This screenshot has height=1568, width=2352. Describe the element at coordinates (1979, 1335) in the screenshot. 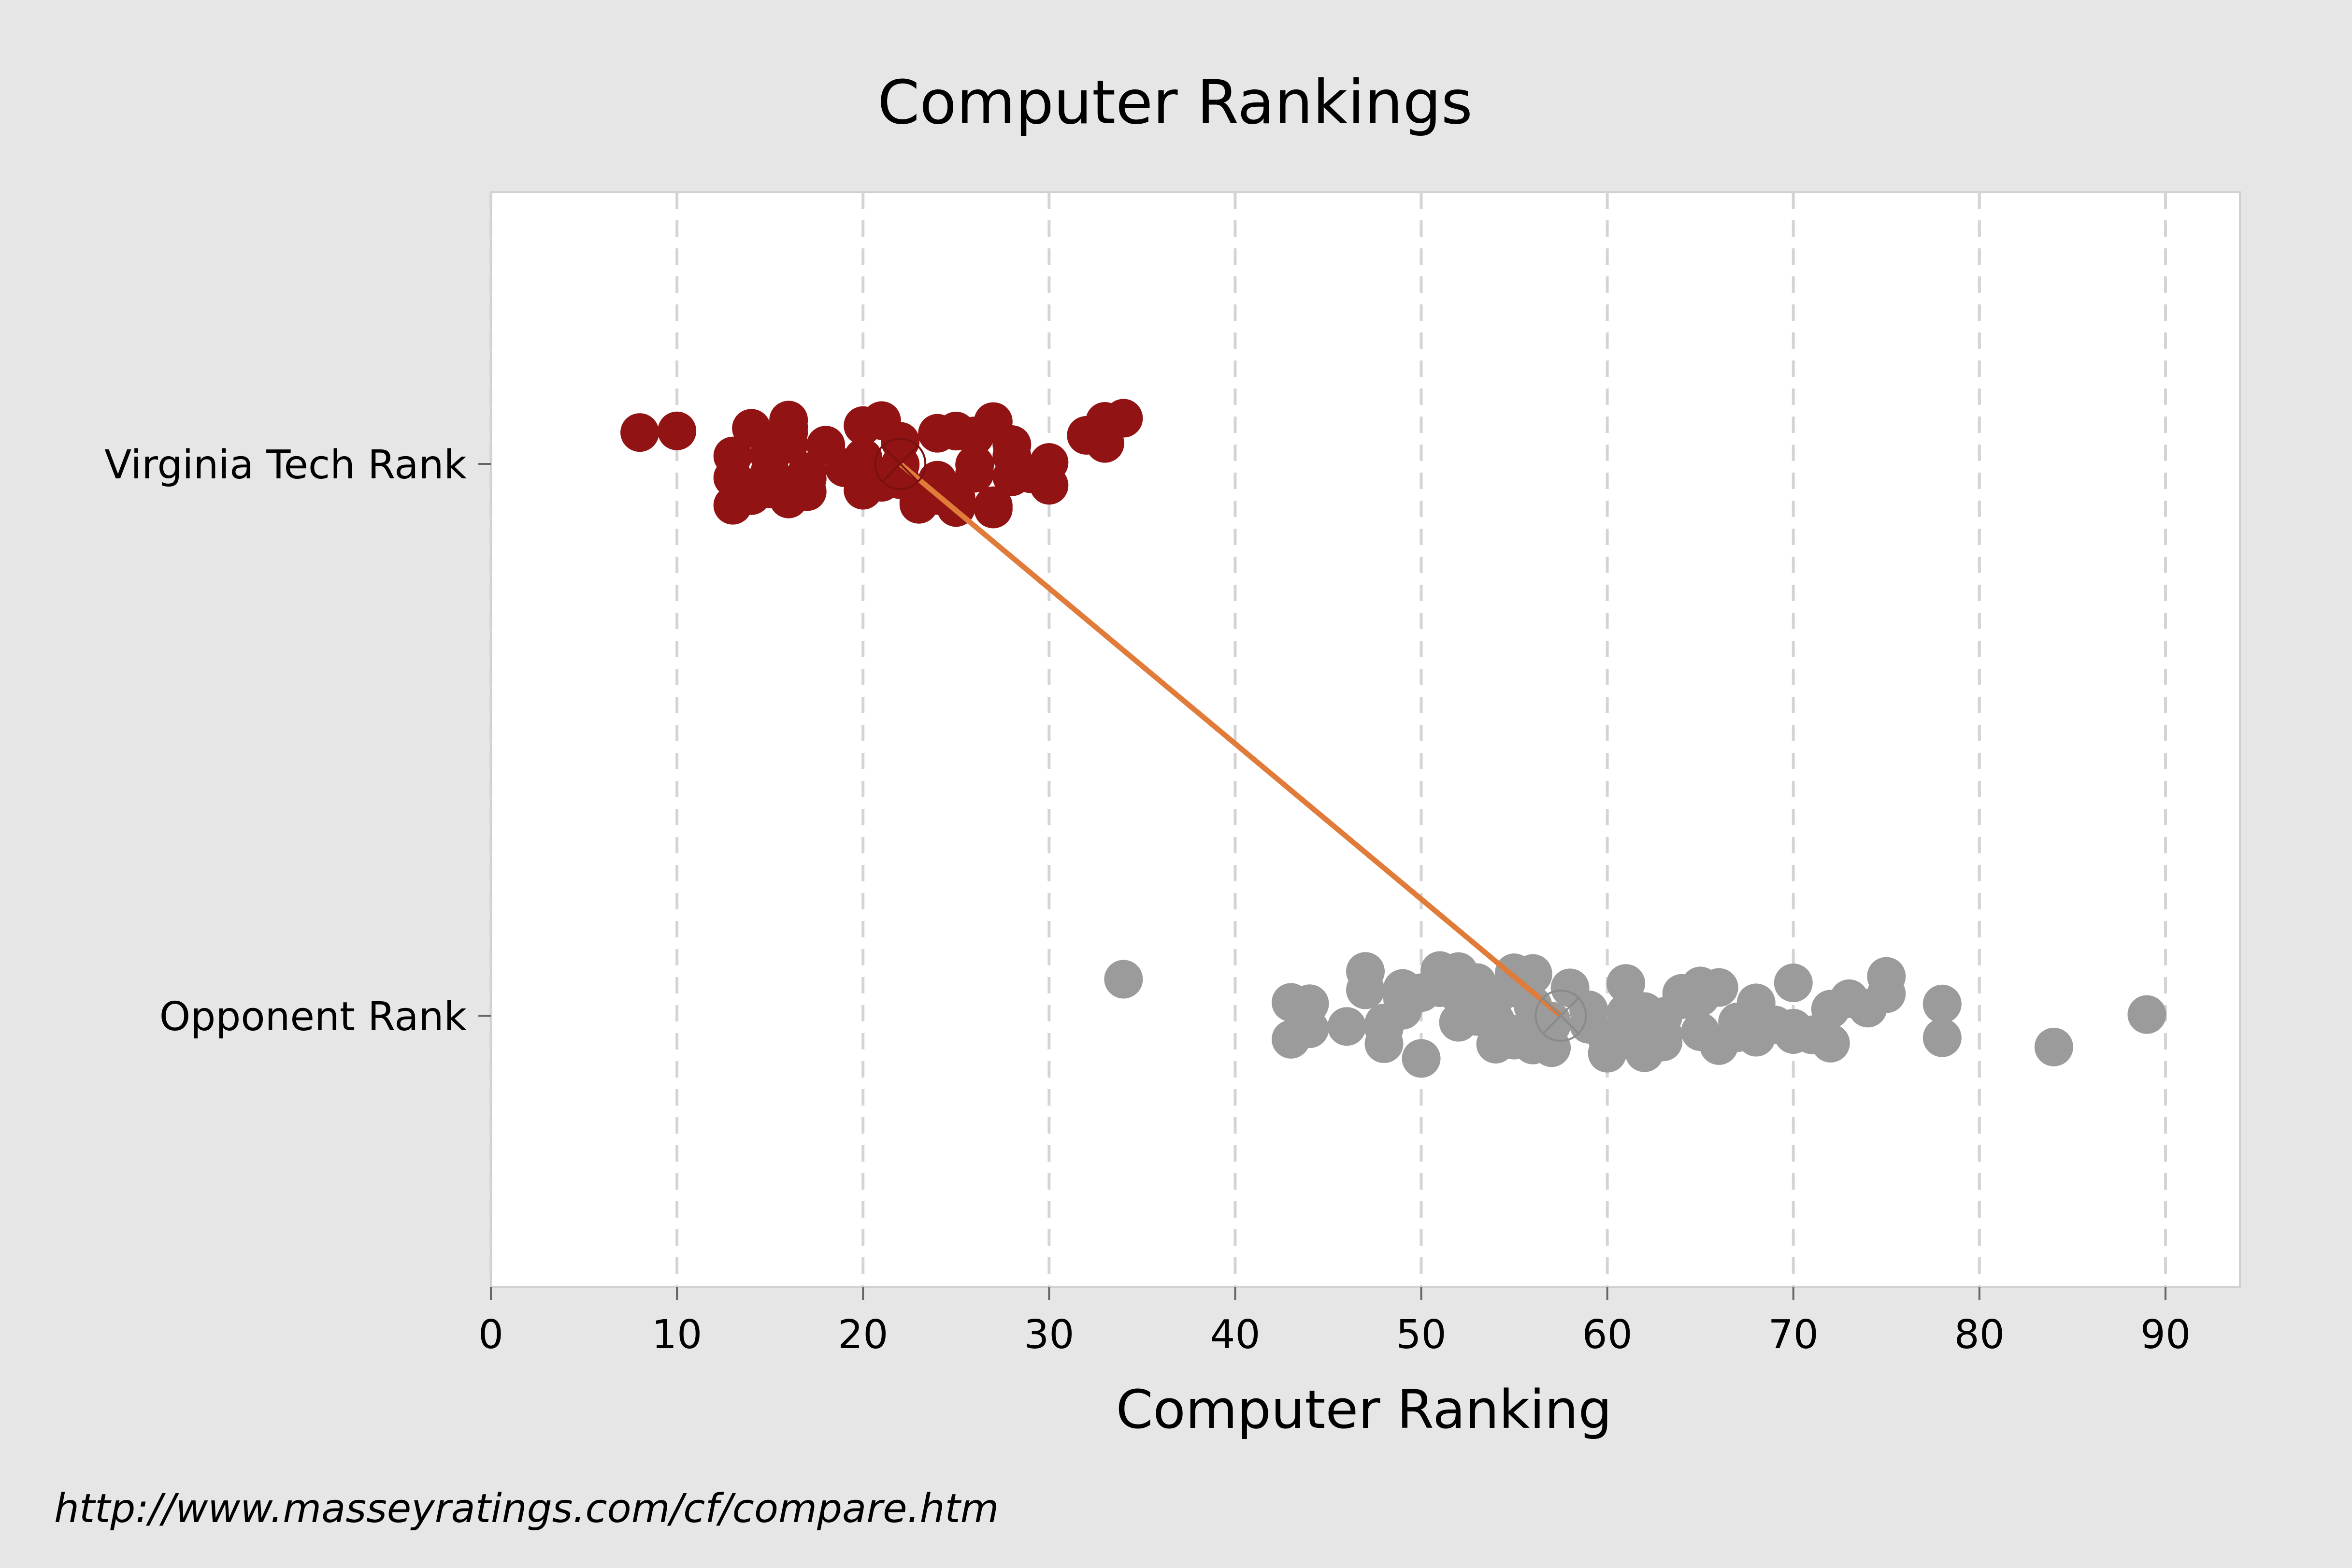

I see `x-tick-label: 80` at that location.